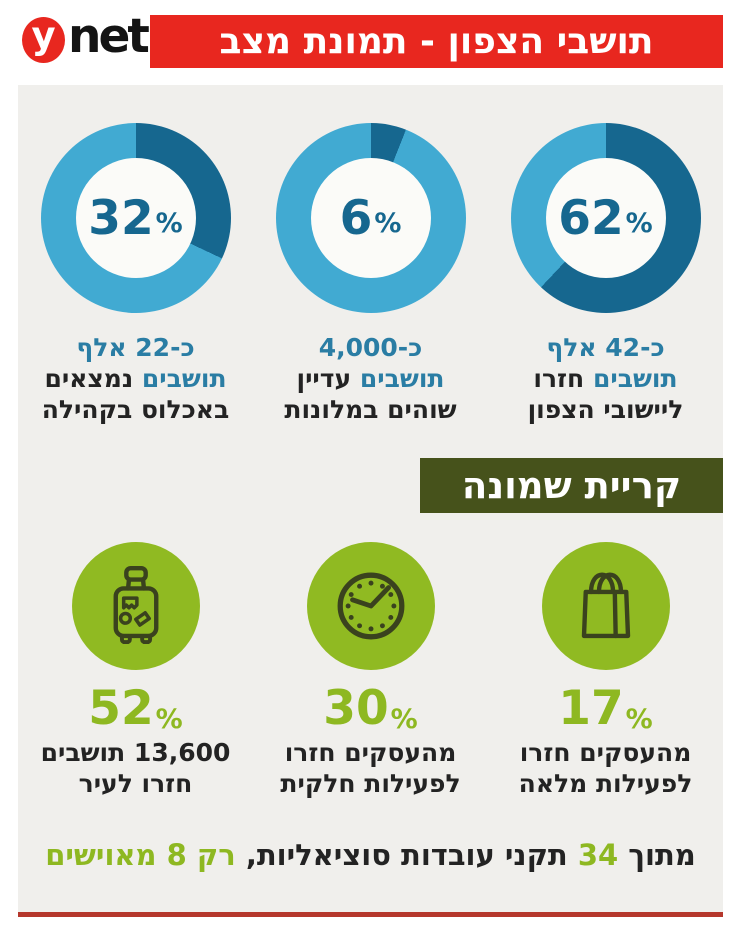 The height and width of the screenshot is (933, 740). What do you see at coordinates (591, 218) in the screenshot?
I see `donut-value: 62` at bounding box center [591, 218].